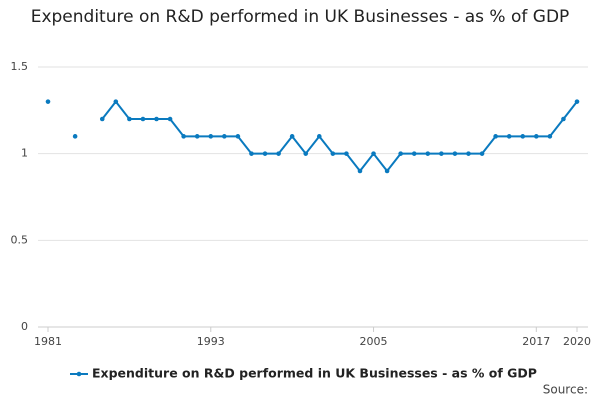  What do you see at coordinates (565, 390) in the screenshot?
I see `source: Source:` at bounding box center [565, 390].